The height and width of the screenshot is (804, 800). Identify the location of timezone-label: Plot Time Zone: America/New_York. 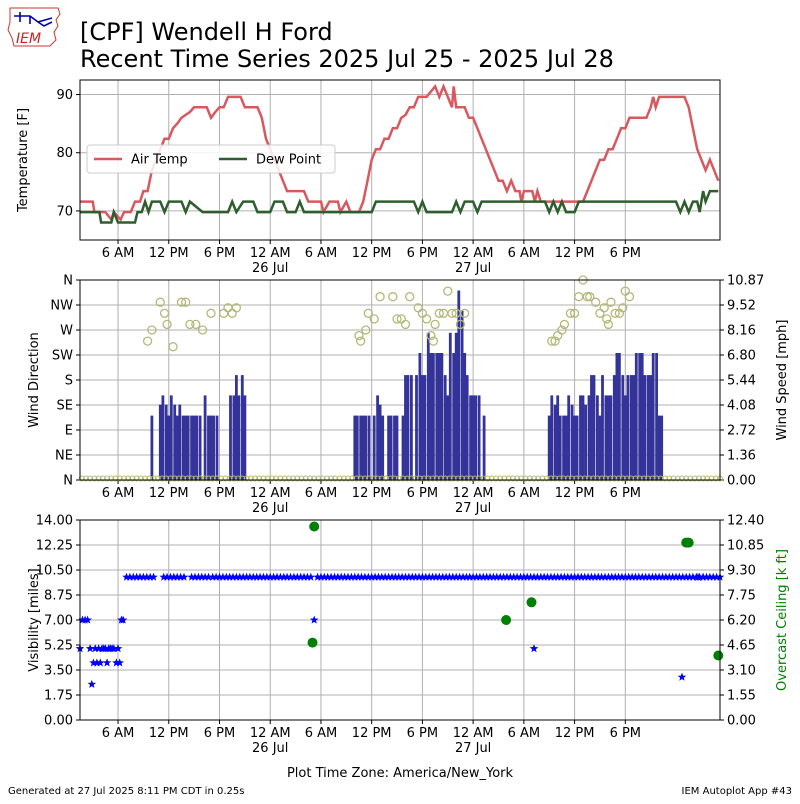
(400, 773).